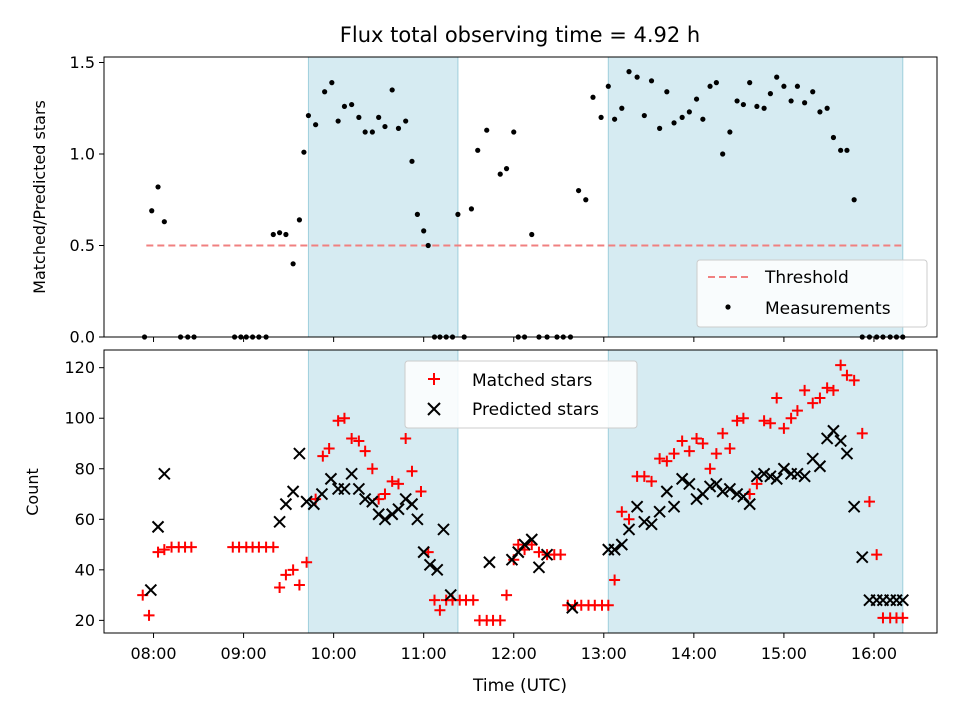  What do you see at coordinates (532, 381) in the screenshot?
I see `matched-legend-label: Matched stars` at bounding box center [532, 381].